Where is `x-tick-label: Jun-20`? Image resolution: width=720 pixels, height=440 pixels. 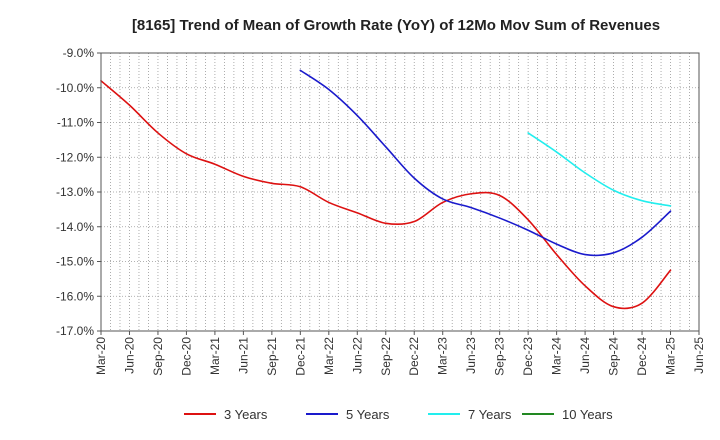 x-tick-label: Jun-20 is located at coordinates (129, 355).